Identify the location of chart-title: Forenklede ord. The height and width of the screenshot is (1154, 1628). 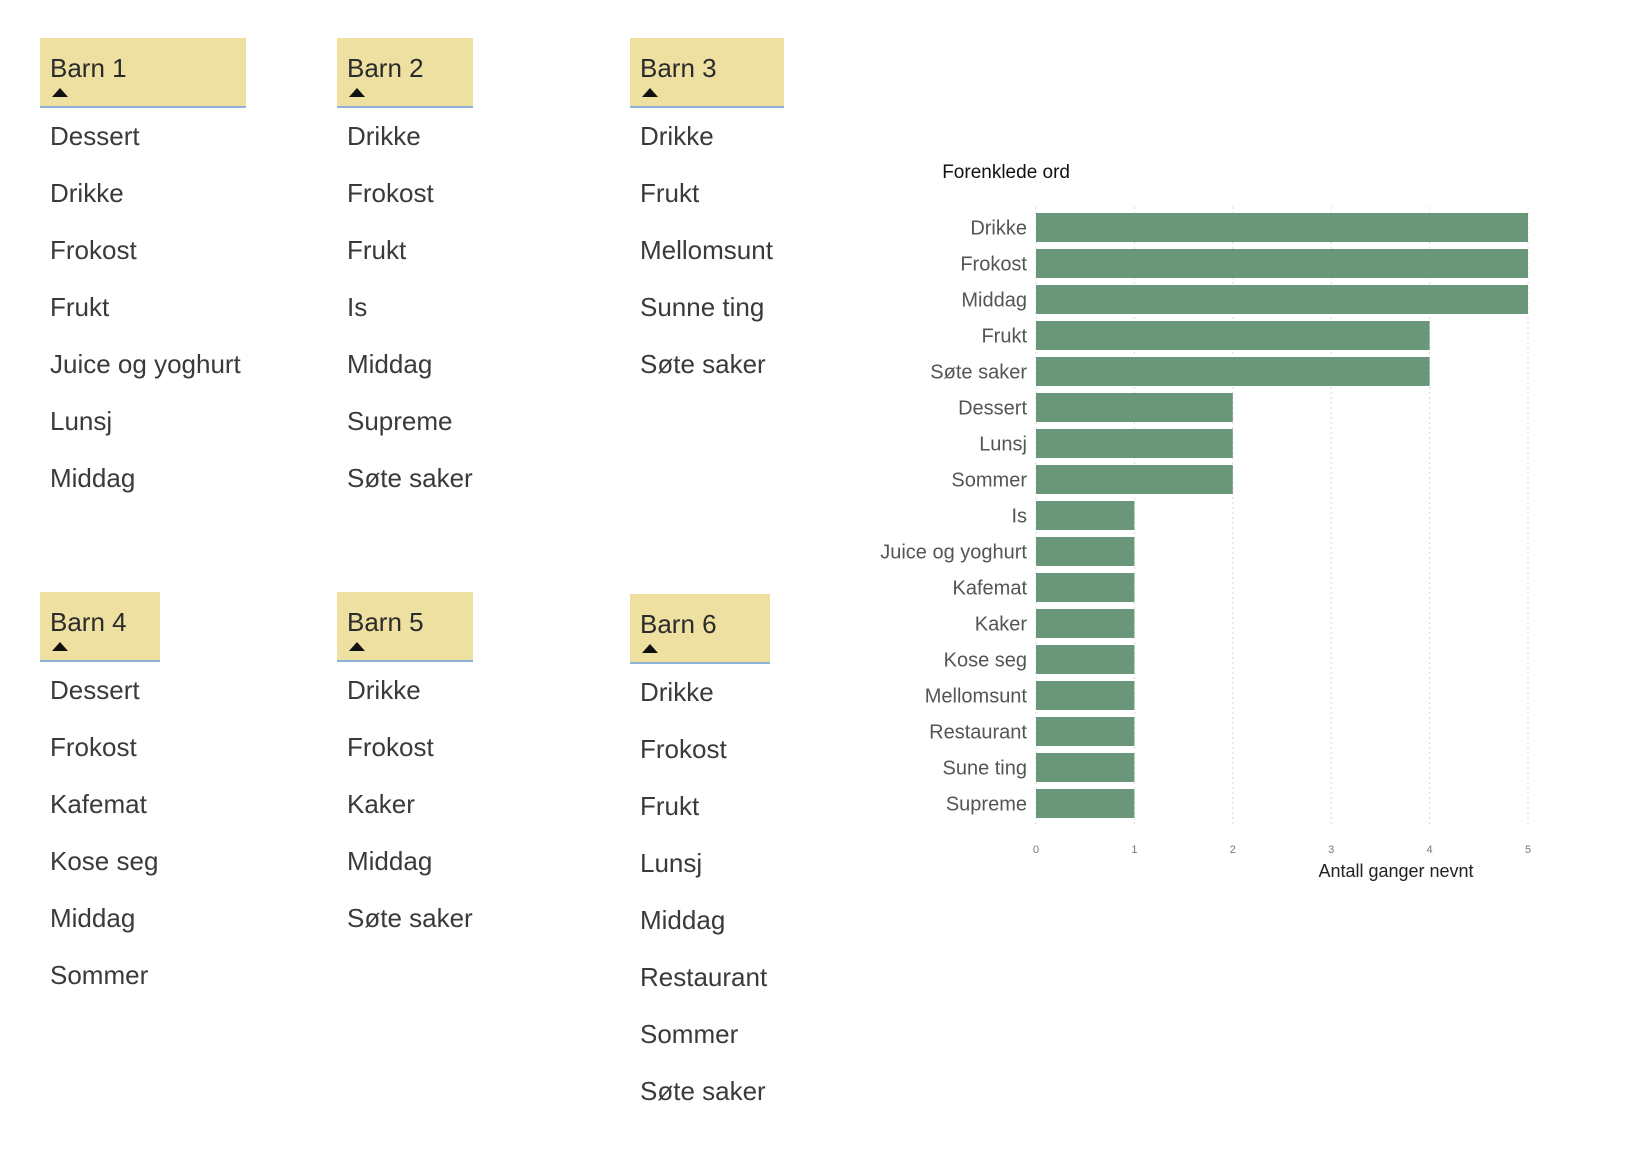
(1006, 172).